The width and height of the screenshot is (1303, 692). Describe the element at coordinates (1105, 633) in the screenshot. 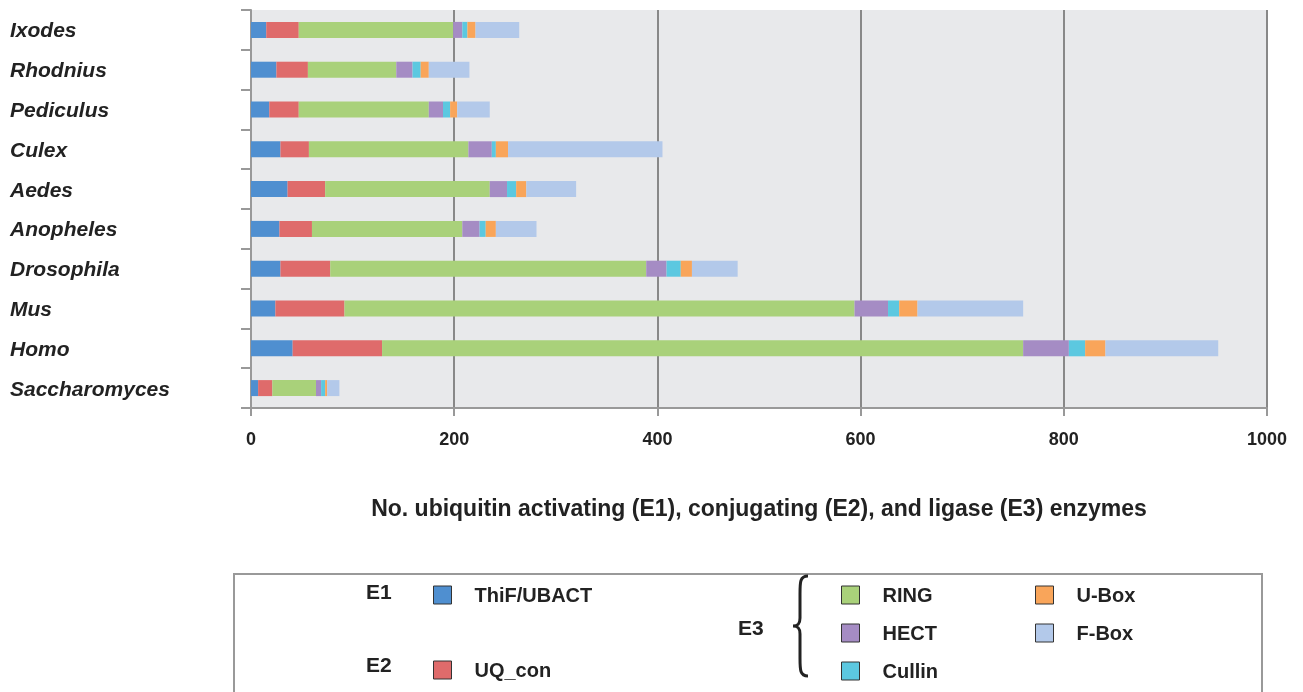

I see `legend-label: F-Box` at that location.